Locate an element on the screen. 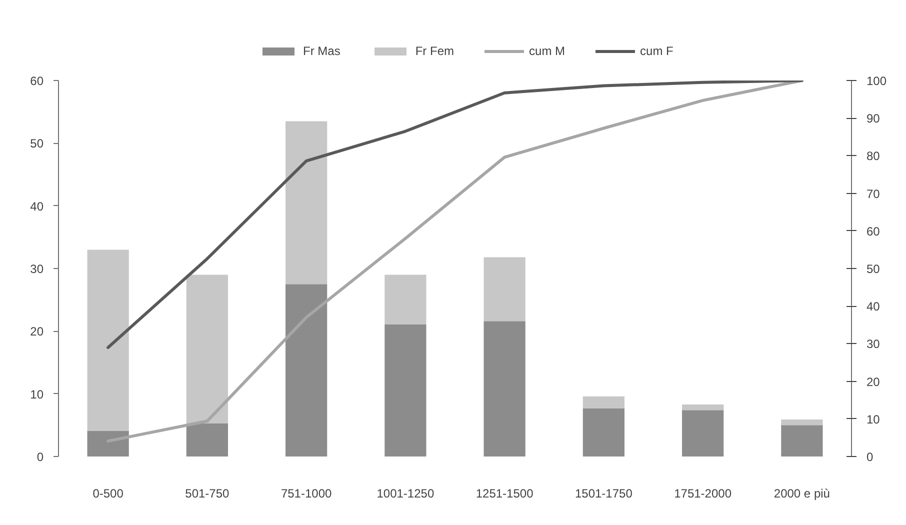 The width and height of the screenshot is (906, 525). y-tick-label: 20 is located at coordinates (37, 331).